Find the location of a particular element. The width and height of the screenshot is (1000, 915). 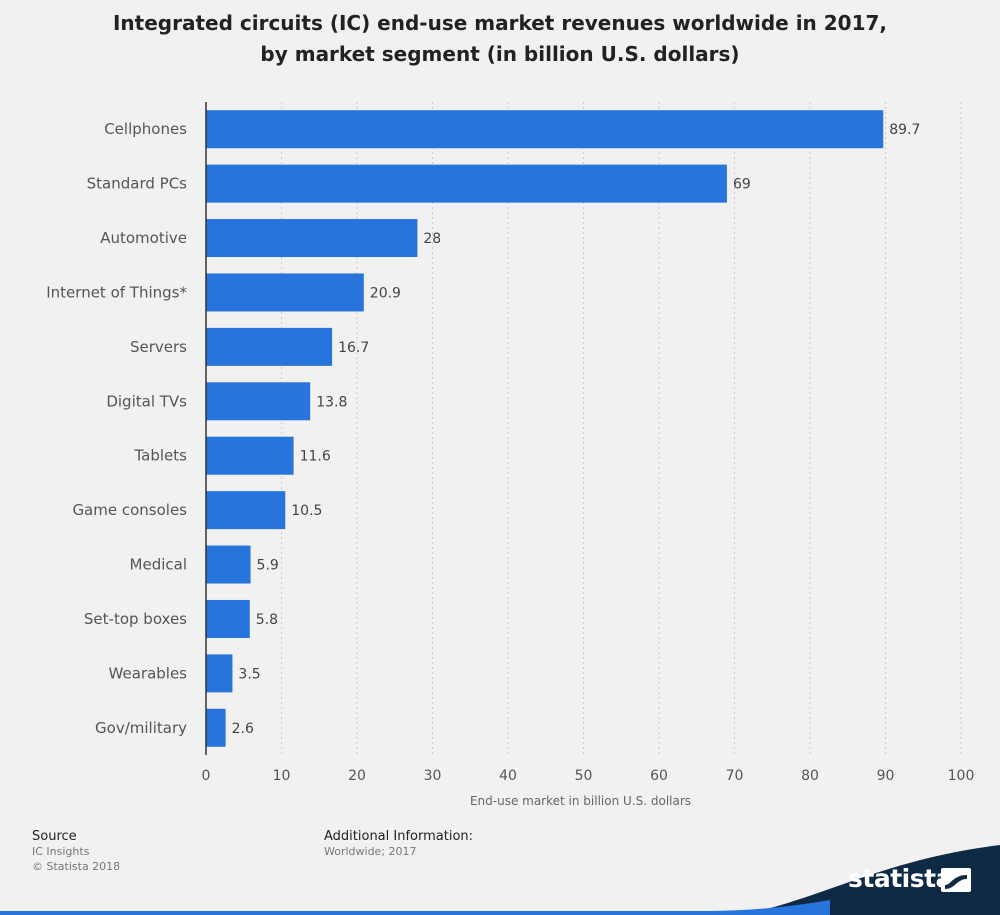

x-axis-ticks: 0 10 20 30 40 50 60 70 80 90 100 is located at coordinates (588, 776).